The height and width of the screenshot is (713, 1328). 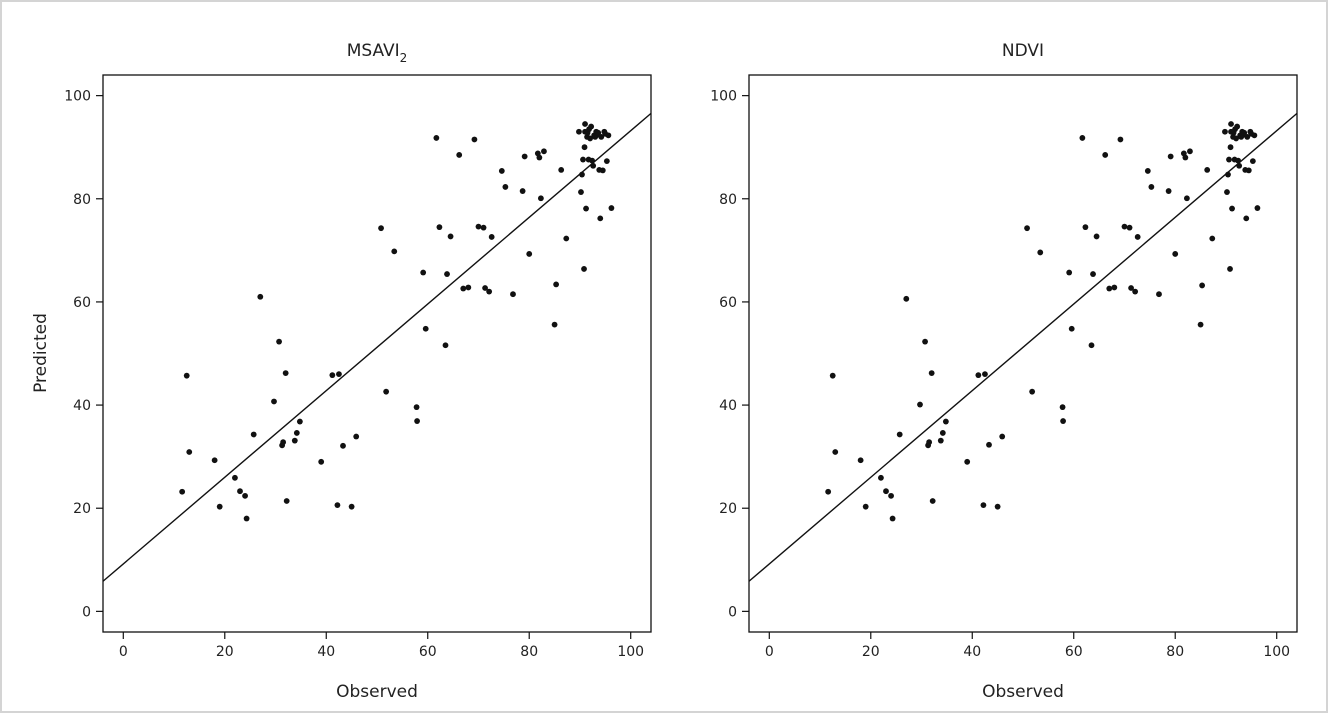 What do you see at coordinates (381, 646) in the screenshot?
I see `x-axis-msavi2: 0 20 40 60 80 100` at bounding box center [381, 646].